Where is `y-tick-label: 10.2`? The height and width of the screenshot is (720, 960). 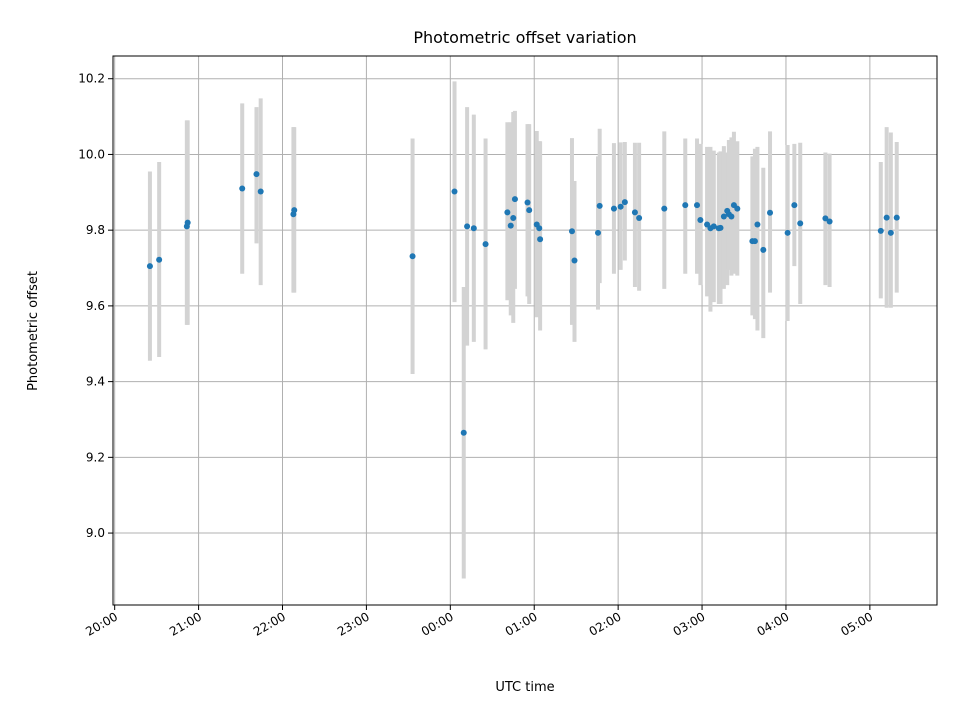 y-tick-label: 10.2 is located at coordinates (91, 79).